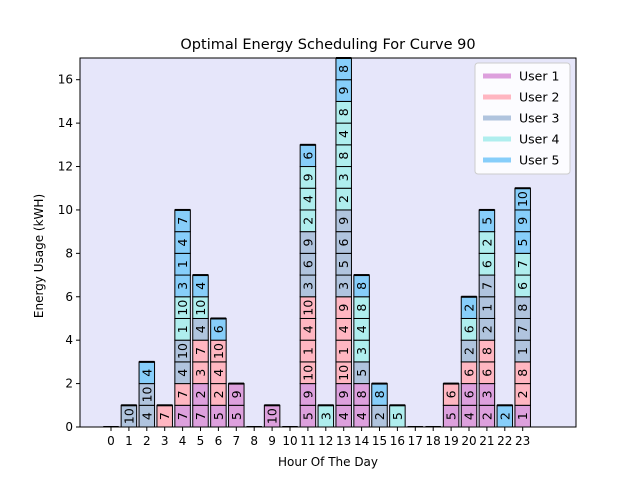 The width and height of the screenshot is (640, 485). Describe the element at coordinates (328, 462) in the screenshot. I see `x-axis-label: Hour Of The Day` at that location.